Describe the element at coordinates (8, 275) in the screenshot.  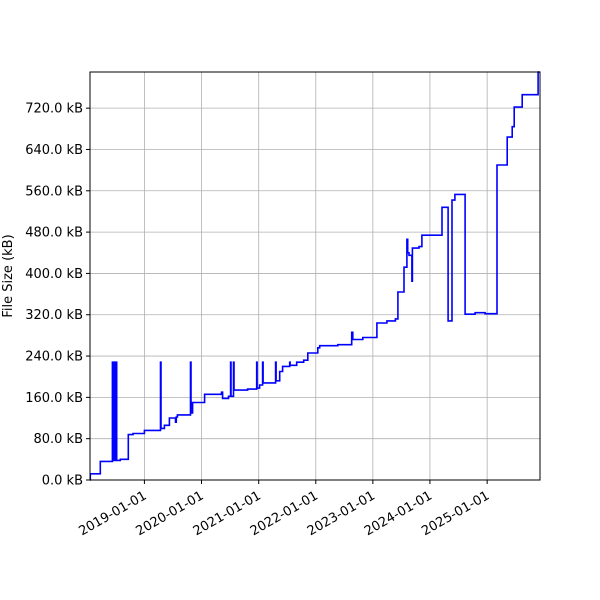
I see `y-axis-label: File Size (kB)` at that location.